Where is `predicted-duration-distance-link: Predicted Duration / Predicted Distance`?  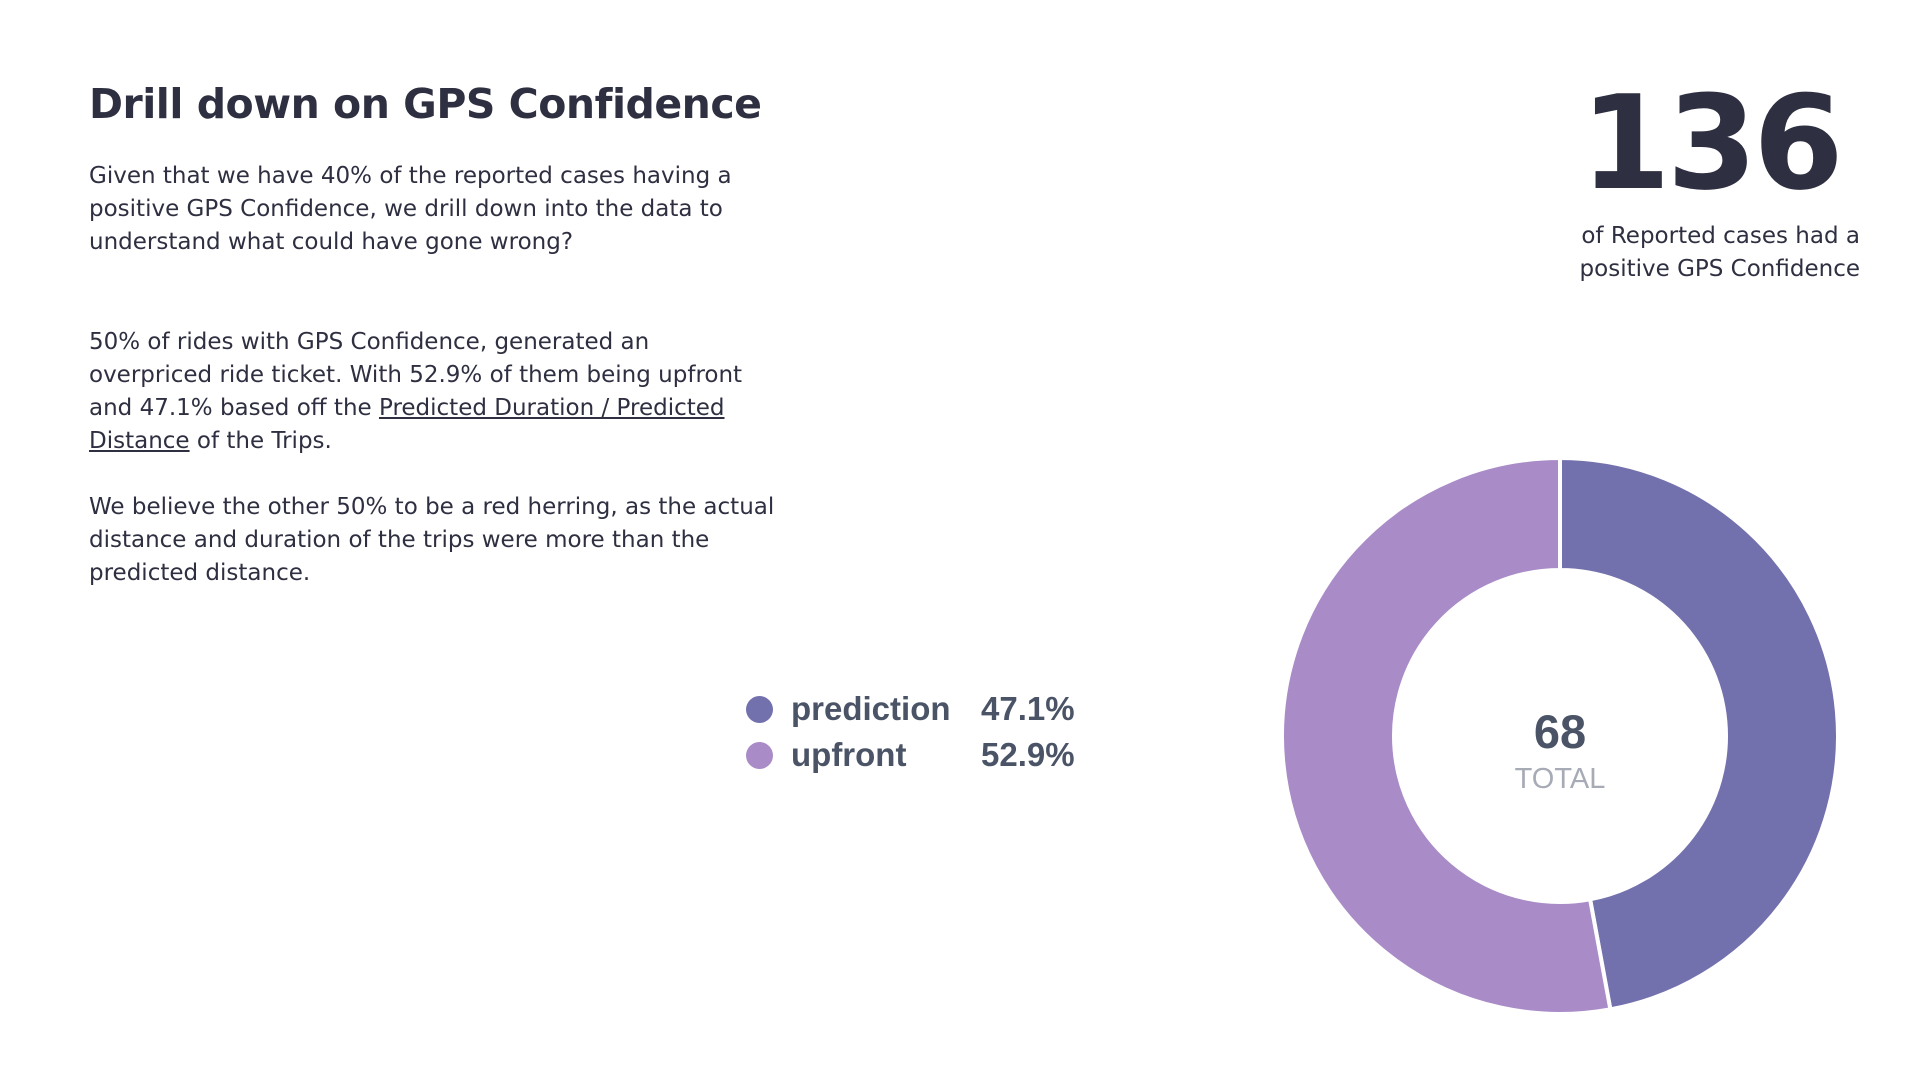 predicted-duration-distance-link: Predicted Duration / Predicted Distance is located at coordinates (407, 424).